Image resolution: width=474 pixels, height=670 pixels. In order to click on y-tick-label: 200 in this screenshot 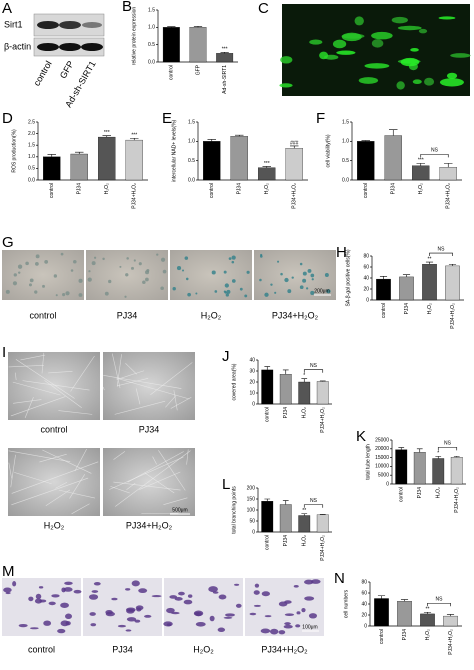, I will do `click(251, 488)`.